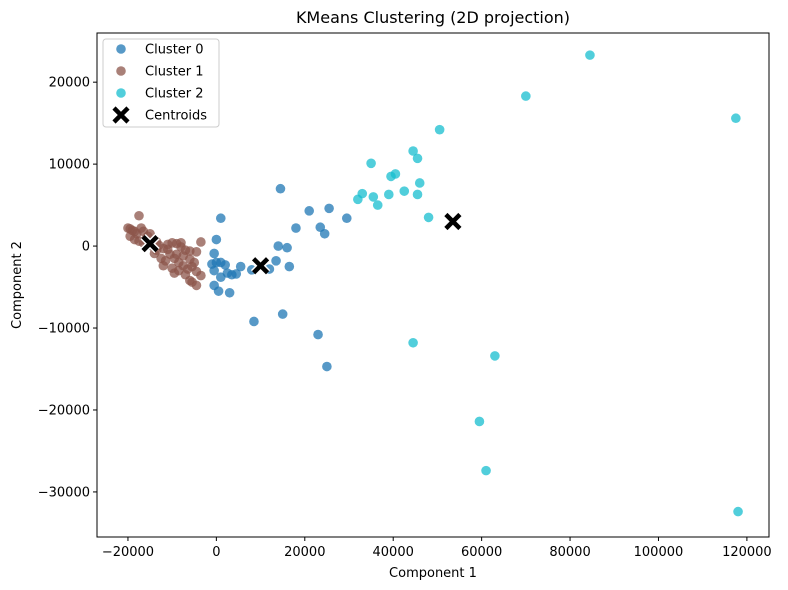  What do you see at coordinates (69, 83) in the screenshot?
I see `y-tick-label: 20000` at bounding box center [69, 83].